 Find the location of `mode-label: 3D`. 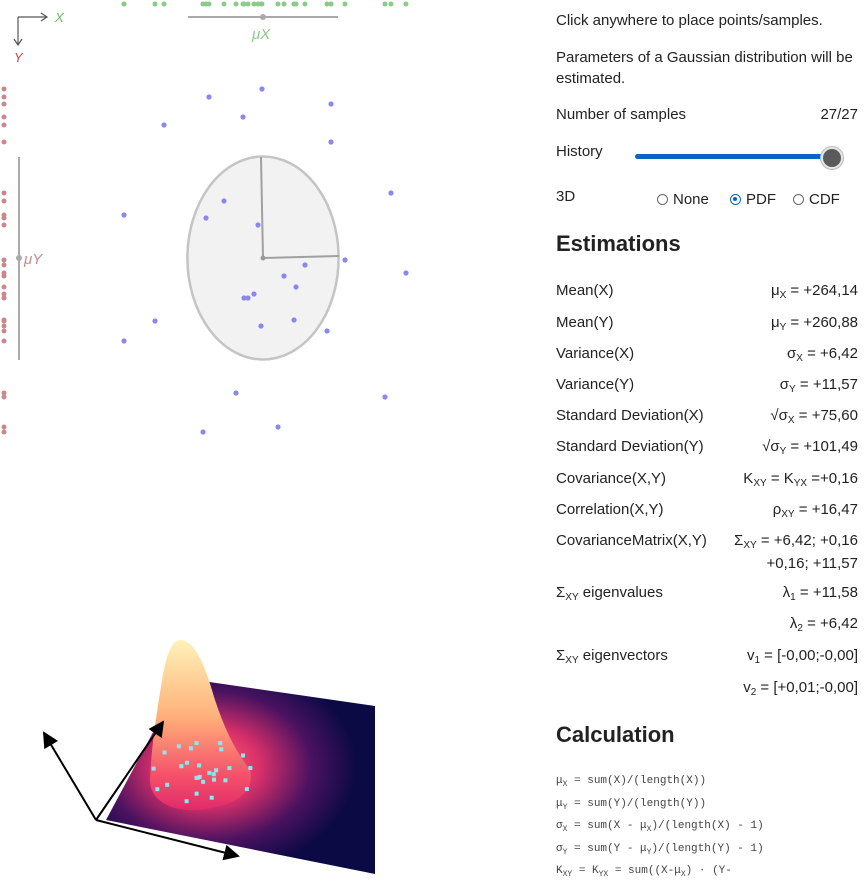

mode-label: 3D is located at coordinates (566, 196).